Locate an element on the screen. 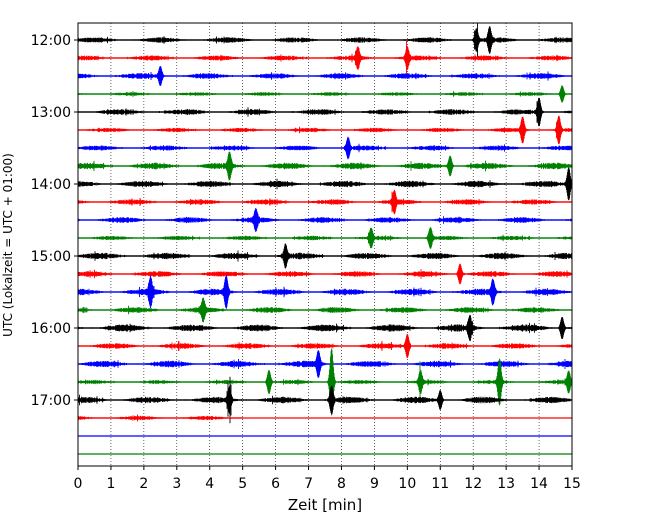  y-tick-label: 16:00 is located at coordinates (51, 329).